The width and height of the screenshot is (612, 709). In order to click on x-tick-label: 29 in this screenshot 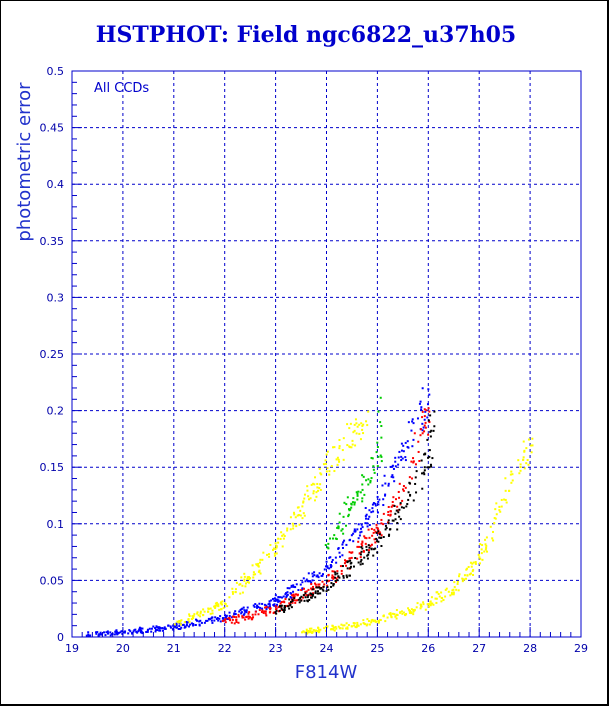, I will do `click(581, 648)`.